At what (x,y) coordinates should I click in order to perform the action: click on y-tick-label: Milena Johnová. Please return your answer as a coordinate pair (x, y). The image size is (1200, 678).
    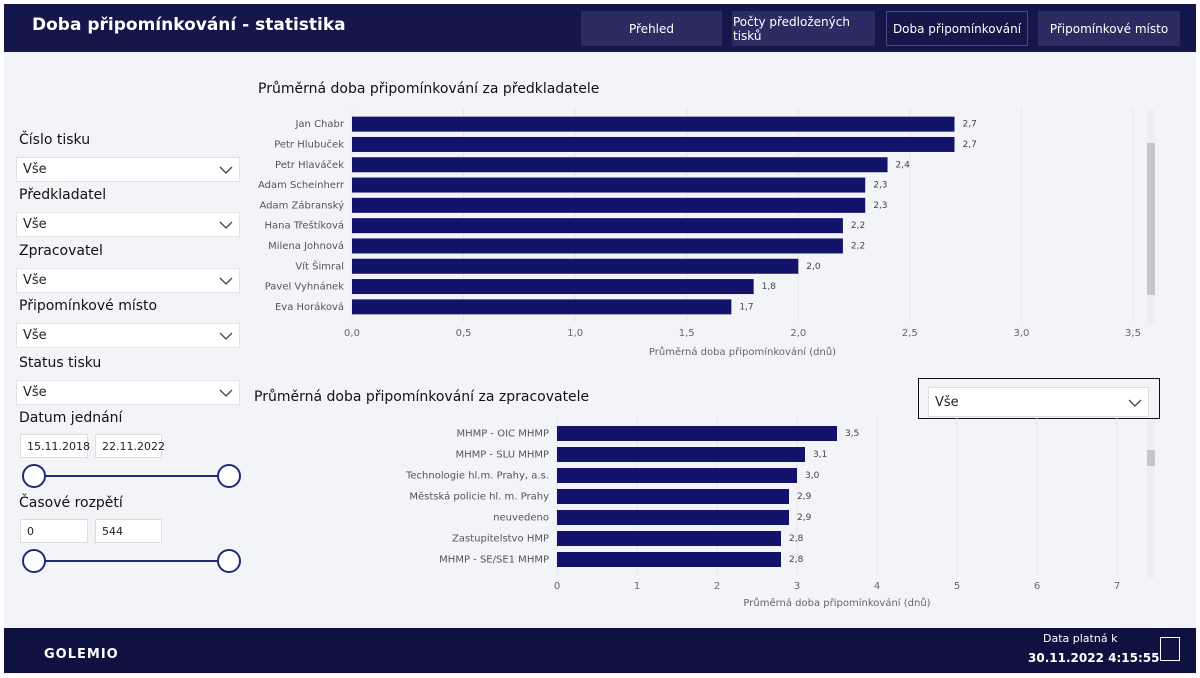
    Looking at the image, I should click on (306, 246).